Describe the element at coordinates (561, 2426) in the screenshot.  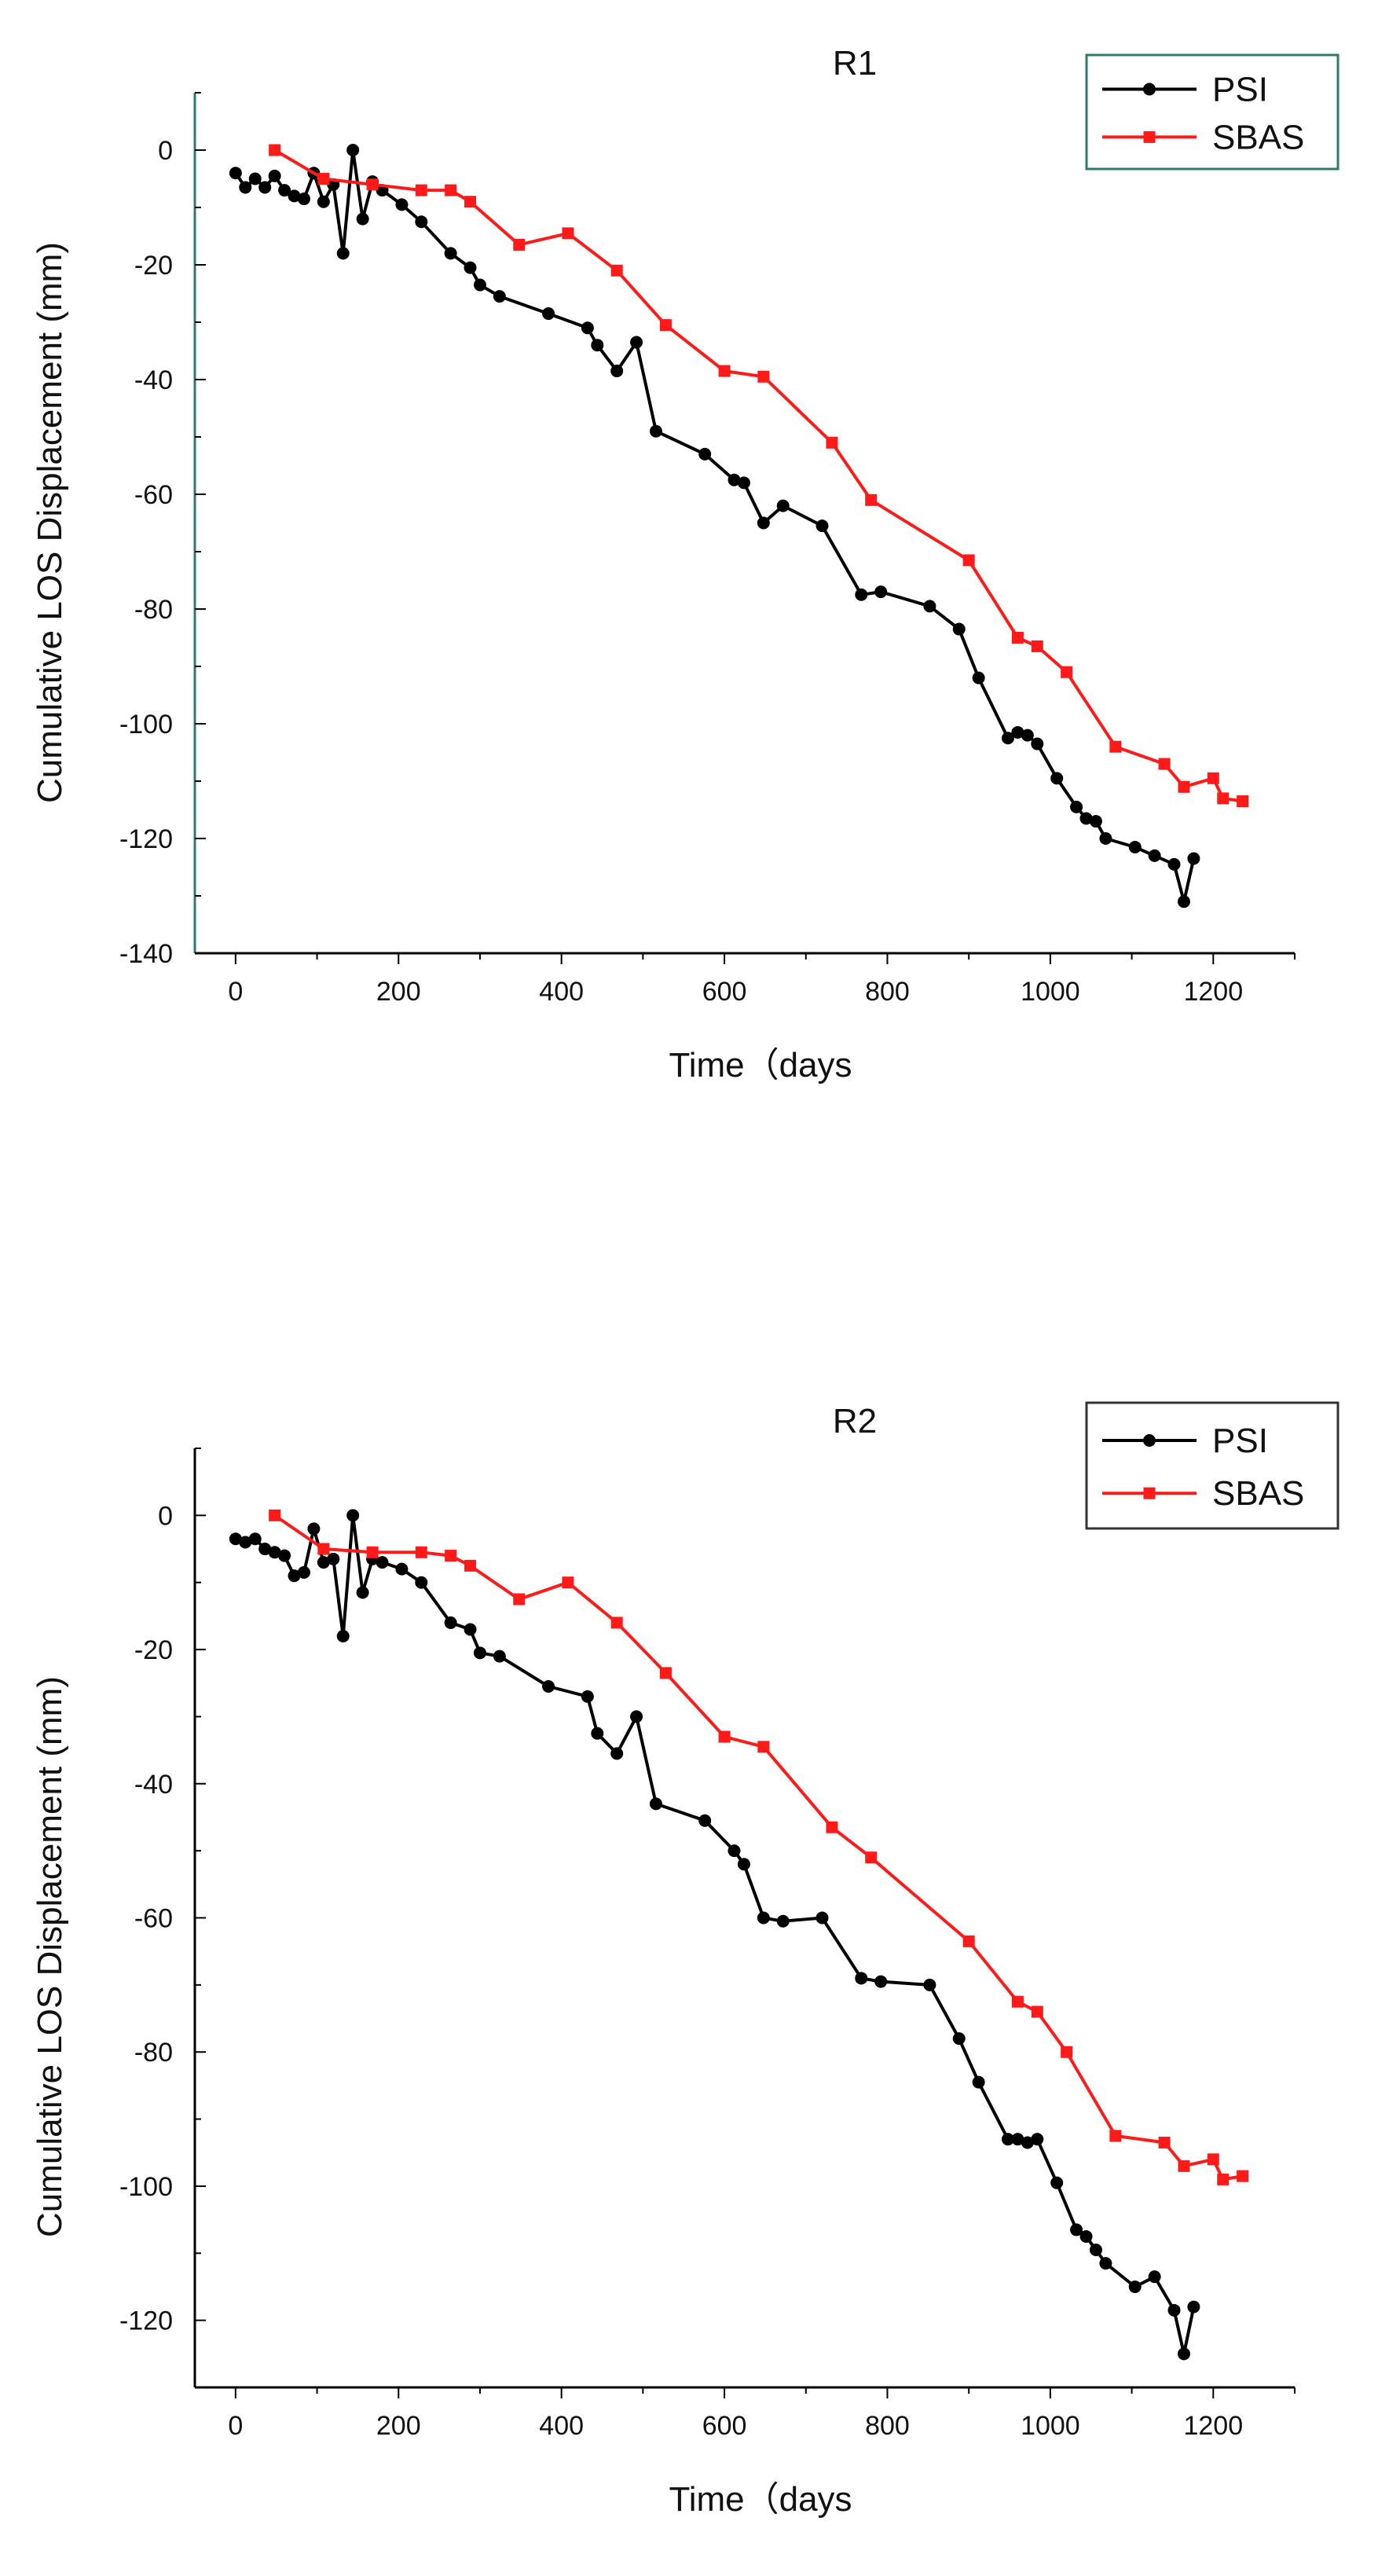
I see `x-tick-label: 400` at that location.